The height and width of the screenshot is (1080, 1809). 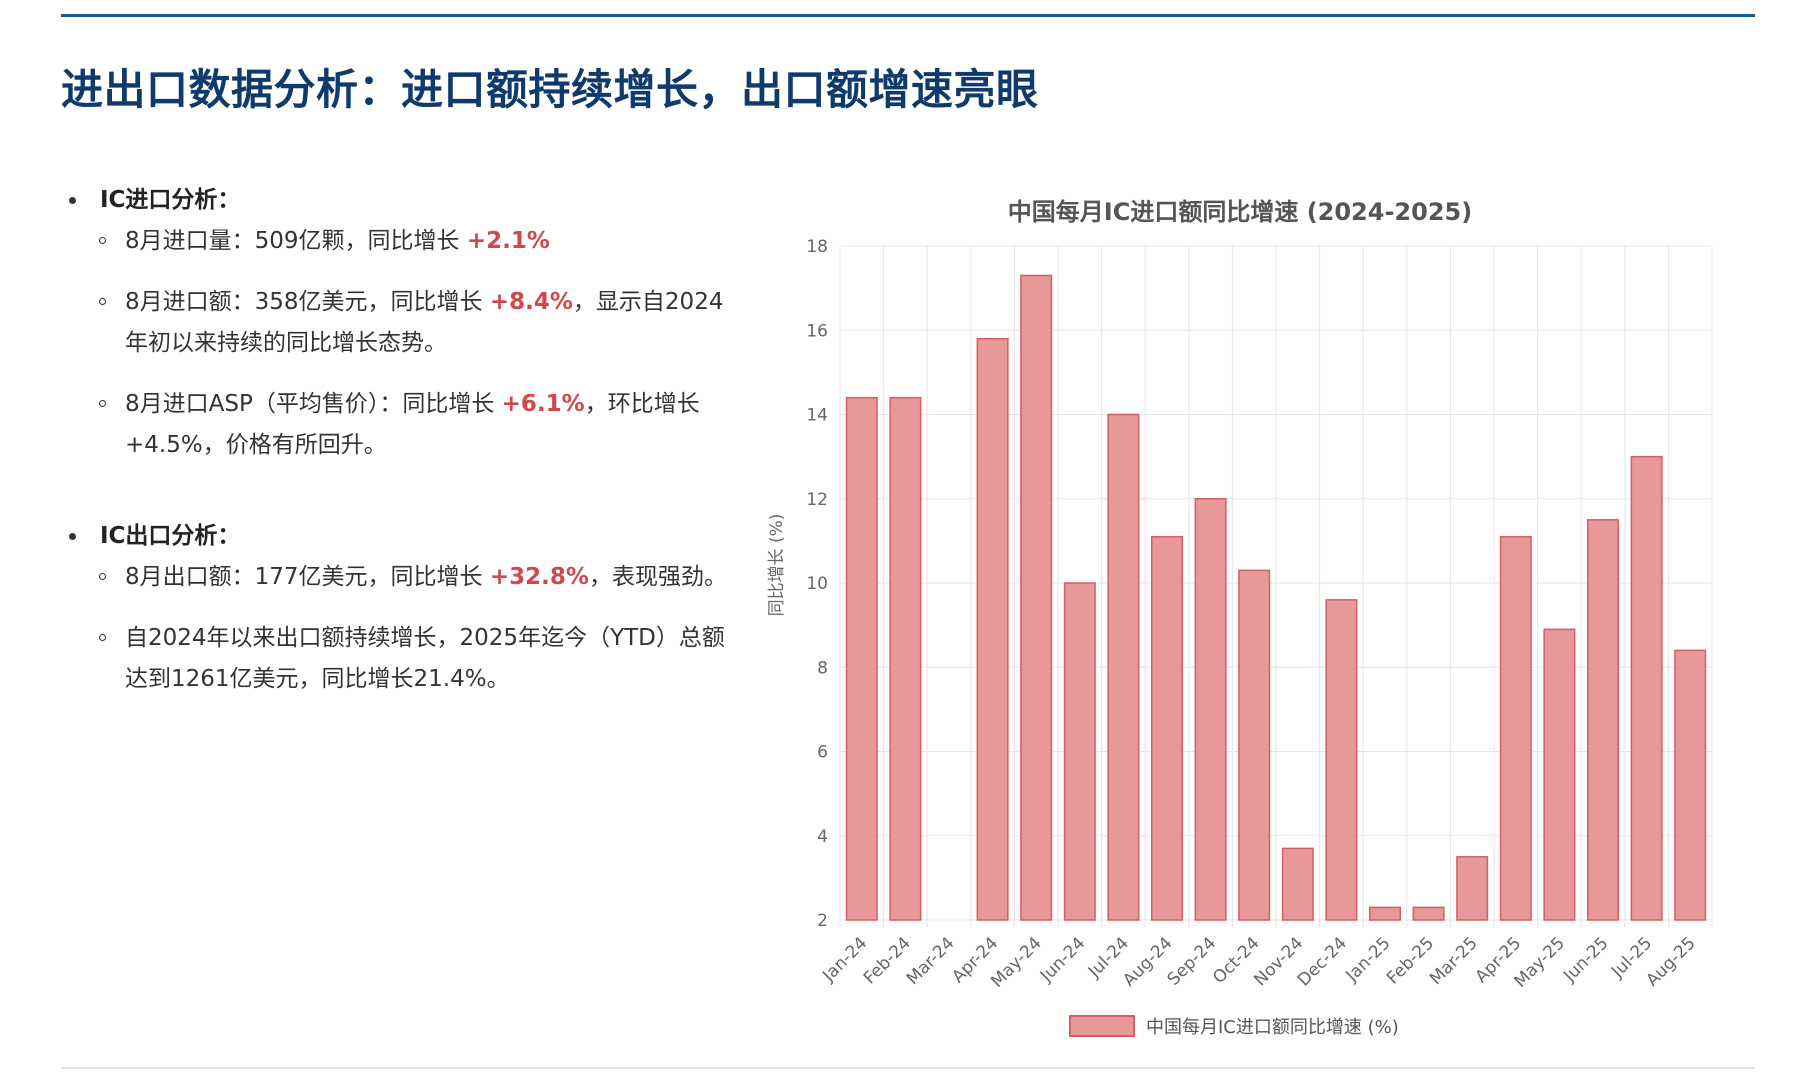 What do you see at coordinates (508, 241) in the screenshot?
I see `item-highlight: +2.1%` at bounding box center [508, 241].